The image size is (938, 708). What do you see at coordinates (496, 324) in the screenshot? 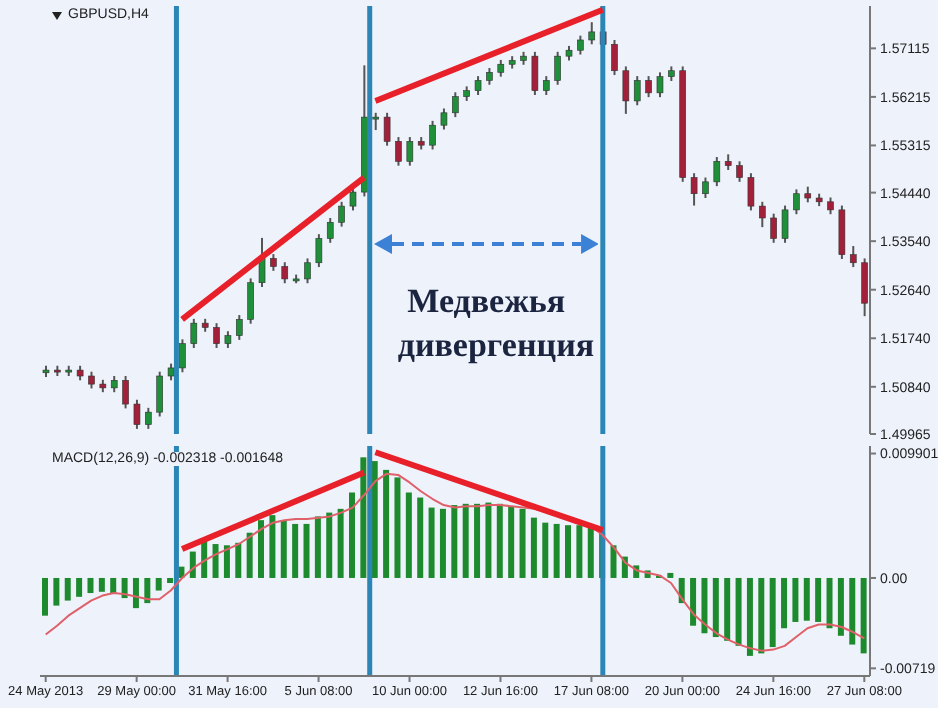
I see `annotation: Медвежья дивергенция` at bounding box center [496, 324].